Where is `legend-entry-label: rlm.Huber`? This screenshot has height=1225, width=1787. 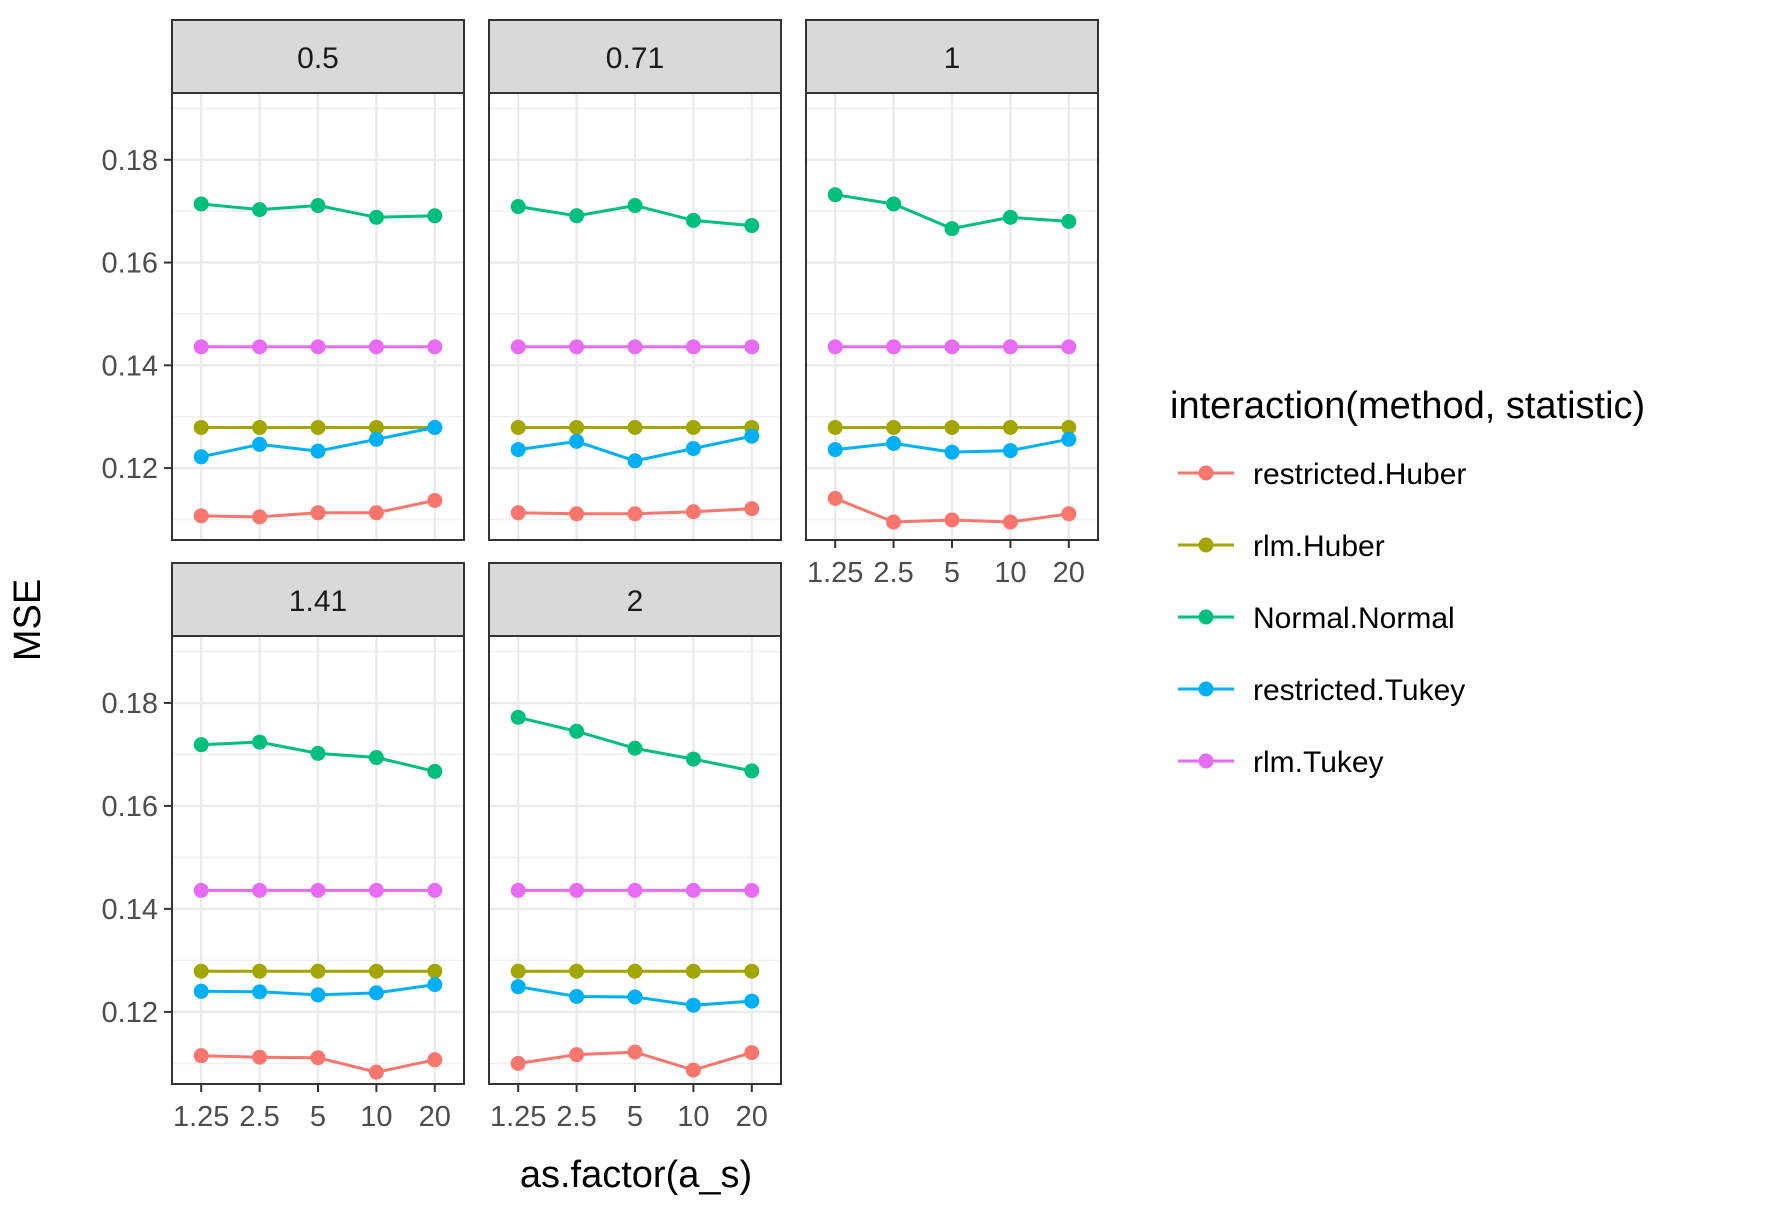
legend-entry-label: rlm.Huber is located at coordinates (1319, 546).